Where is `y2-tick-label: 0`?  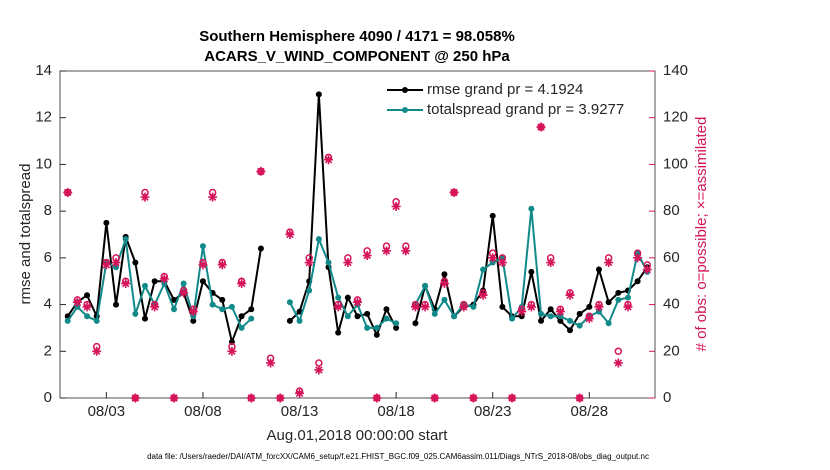
y2-tick-label: 0 is located at coordinates (667, 397).